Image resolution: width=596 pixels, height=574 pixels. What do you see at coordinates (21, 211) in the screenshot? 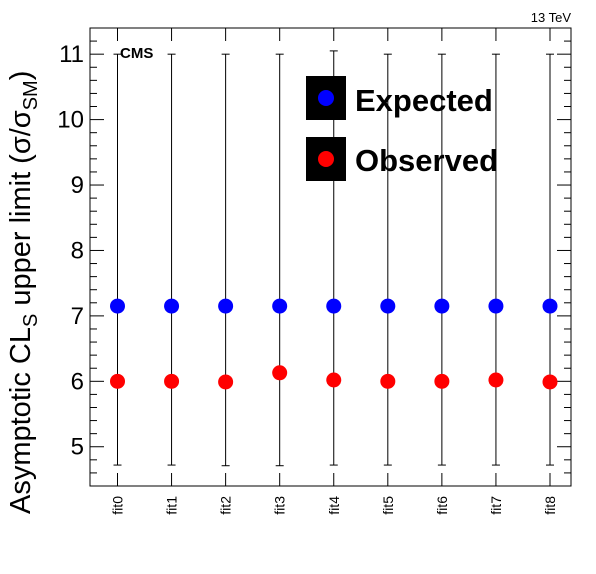
I see `y-axis-label-rest: upper limit (σ/σ` at bounding box center [21, 211].